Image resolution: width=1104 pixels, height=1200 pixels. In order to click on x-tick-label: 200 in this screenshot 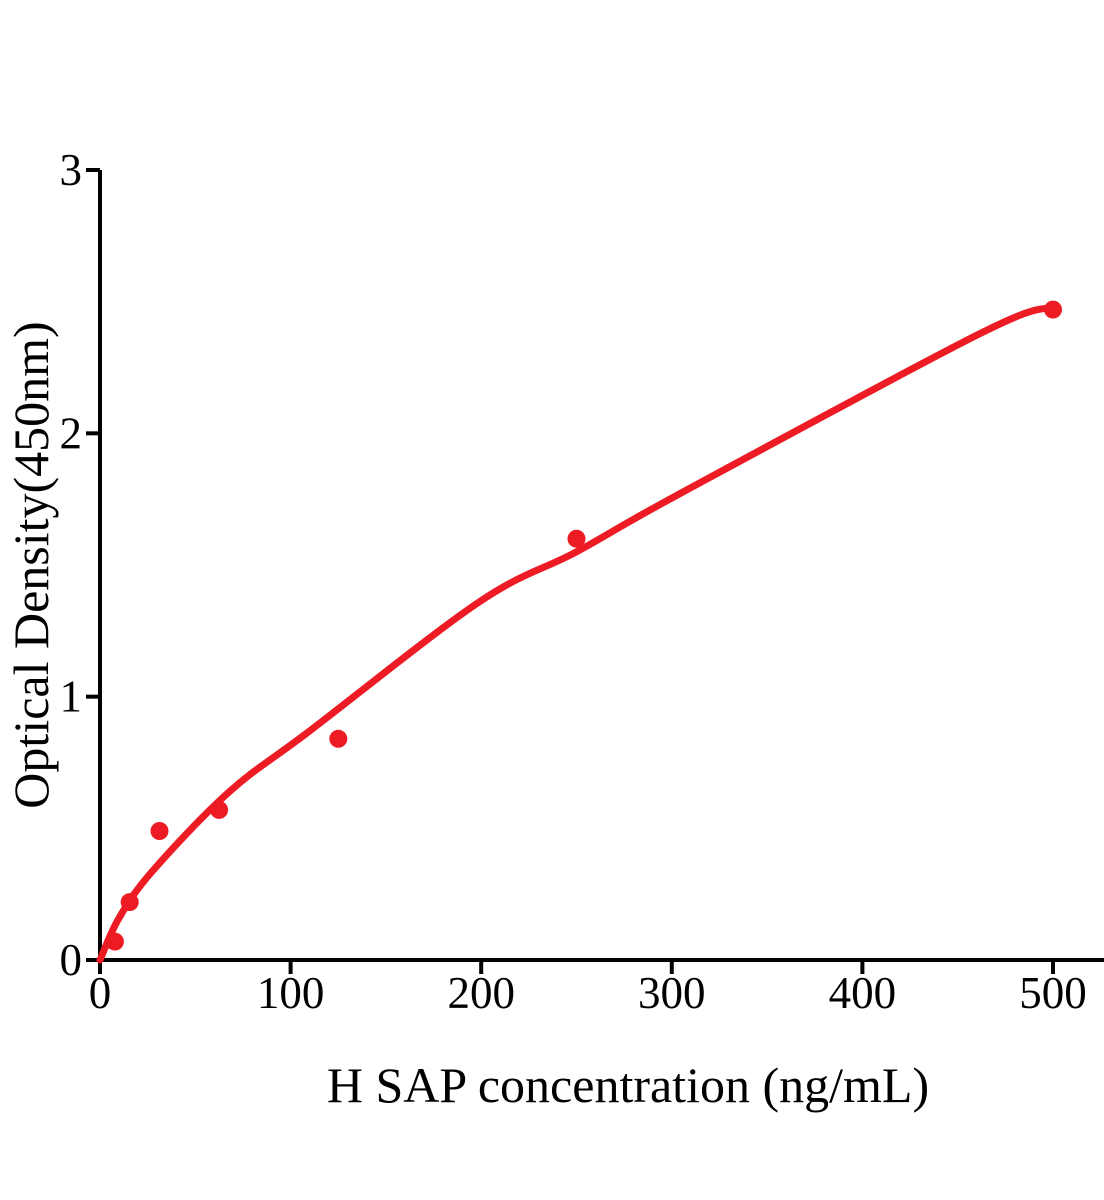, I will do `click(481, 993)`.